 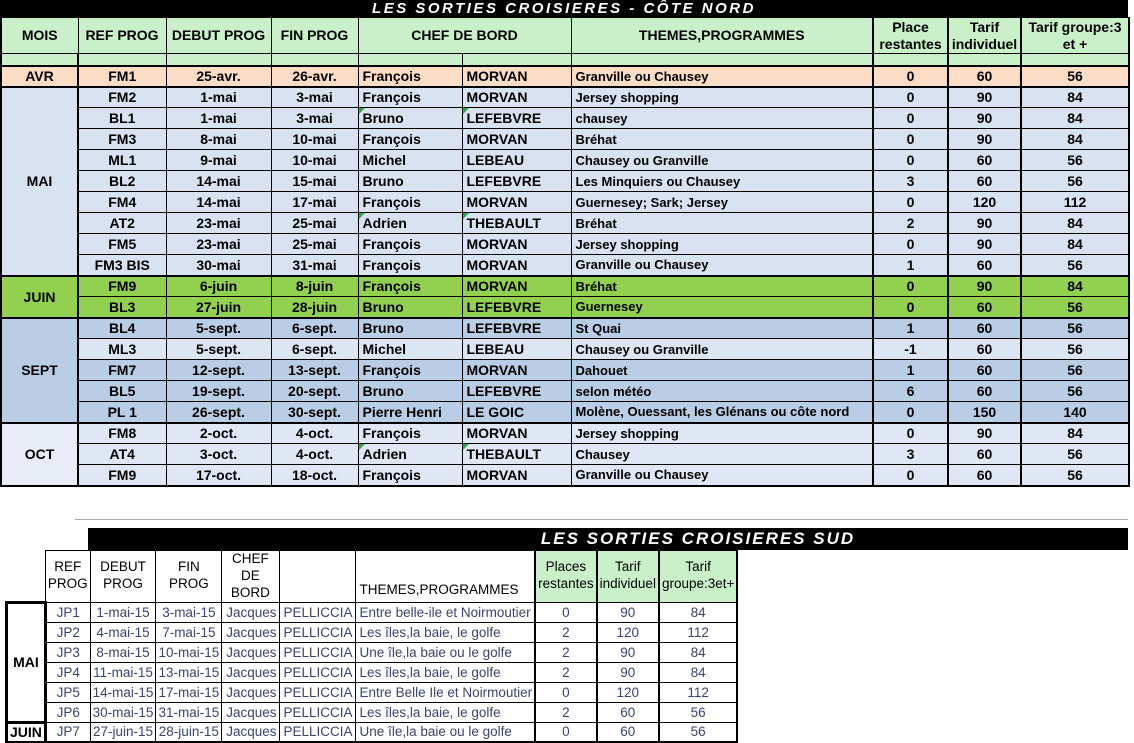 What do you see at coordinates (314, 412) in the screenshot?
I see `cell-fin-prog: 30-sept.` at bounding box center [314, 412].